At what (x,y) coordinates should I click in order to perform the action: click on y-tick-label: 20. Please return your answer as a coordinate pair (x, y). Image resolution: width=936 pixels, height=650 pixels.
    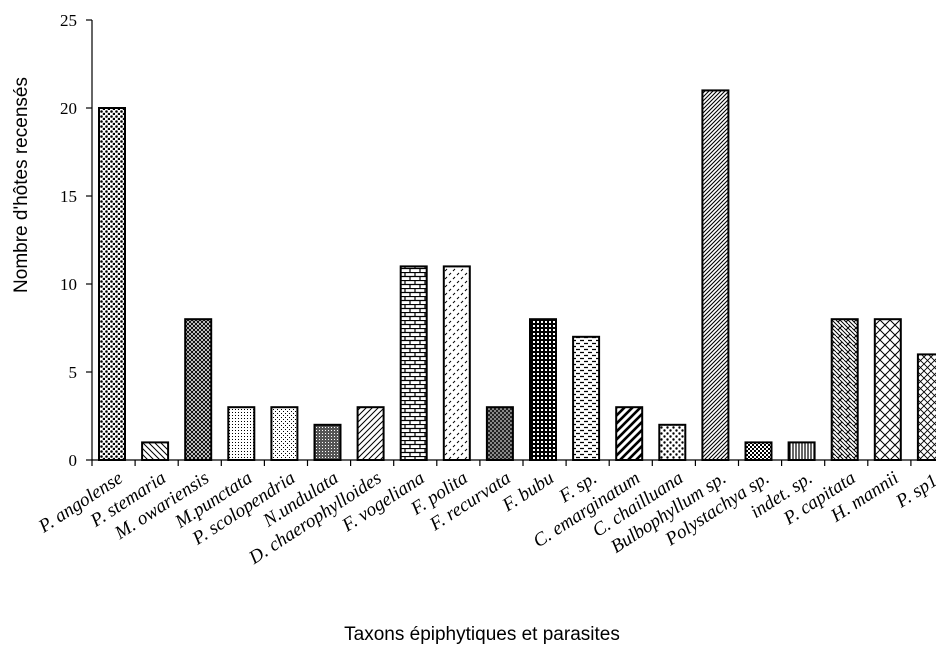
    Looking at the image, I should click on (68, 108).